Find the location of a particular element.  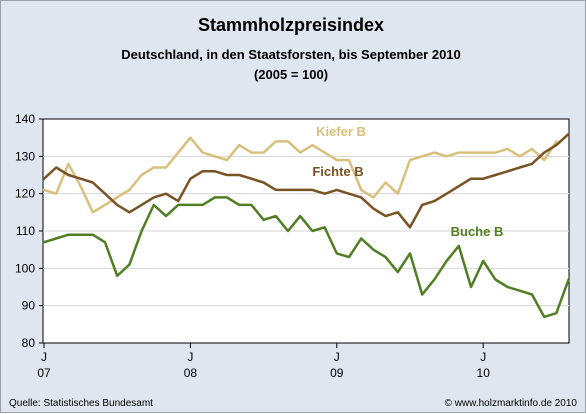

series-label-kiefer: Kiefer B is located at coordinates (341, 131).